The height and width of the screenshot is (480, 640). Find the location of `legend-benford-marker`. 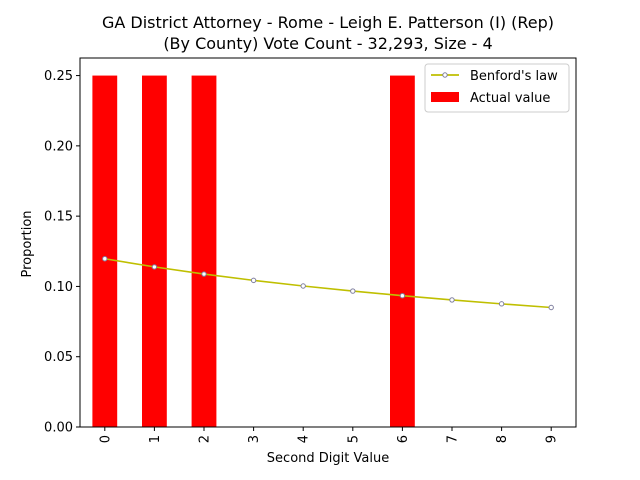

legend-benford-marker is located at coordinates (445, 75).